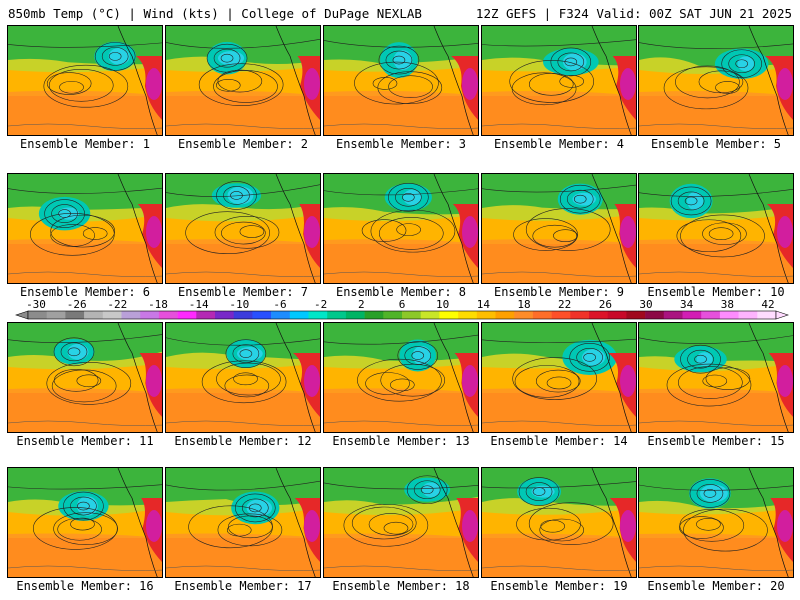 This screenshot has width=800, height=600. Describe the element at coordinates (716, 586) in the screenshot. I see `ensemble-member-label: Ensemble Member: 20` at that location.